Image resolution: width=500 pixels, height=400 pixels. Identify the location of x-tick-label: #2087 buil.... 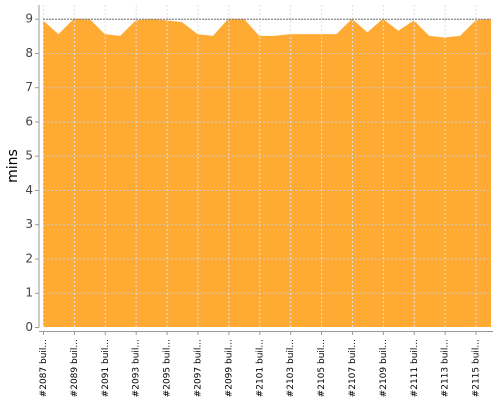
(44, 368).